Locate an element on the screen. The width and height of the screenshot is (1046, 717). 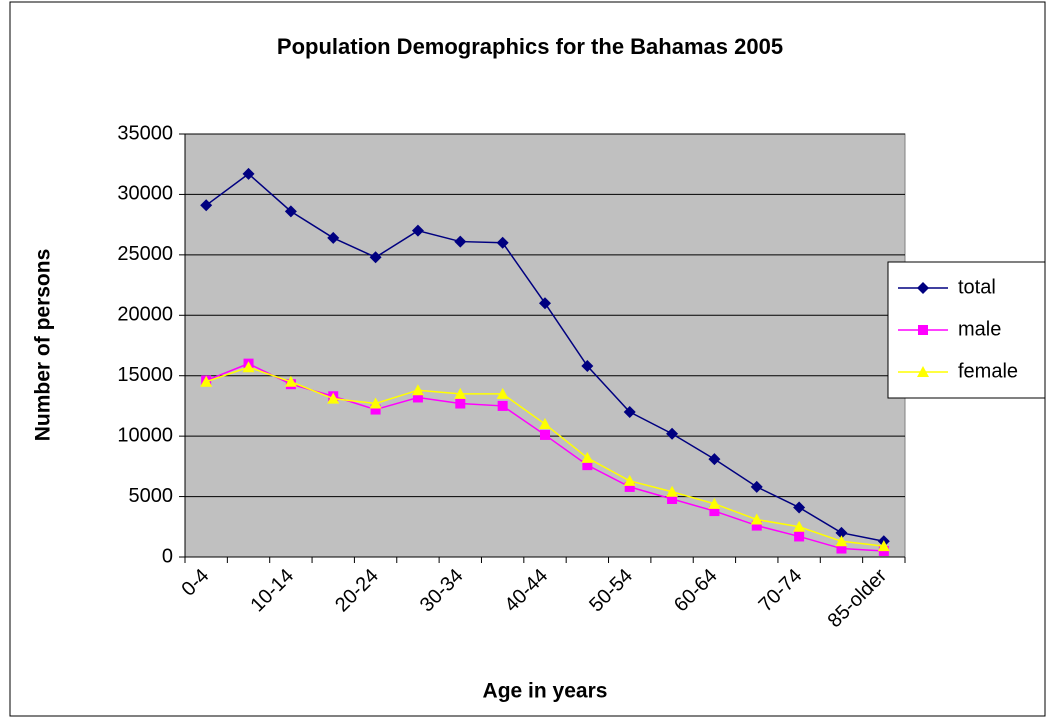
y-tick-label: 0 is located at coordinates (167, 556).